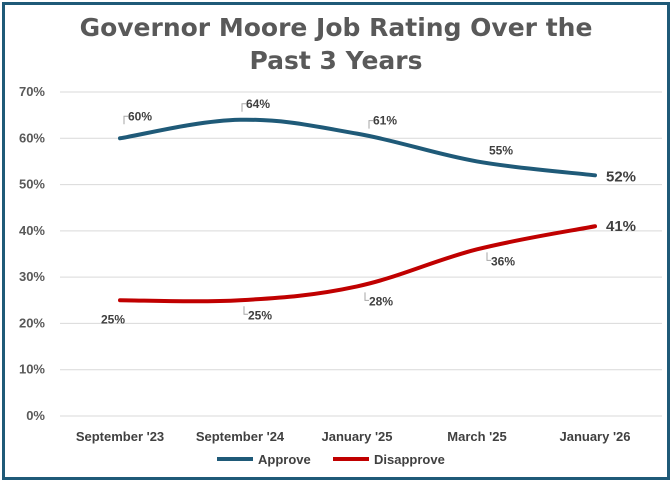 The width and height of the screenshot is (671, 482). Describe the element at coordinates (32, 184) in the screenshot. I see `y-tick-label: 50%` at that location.